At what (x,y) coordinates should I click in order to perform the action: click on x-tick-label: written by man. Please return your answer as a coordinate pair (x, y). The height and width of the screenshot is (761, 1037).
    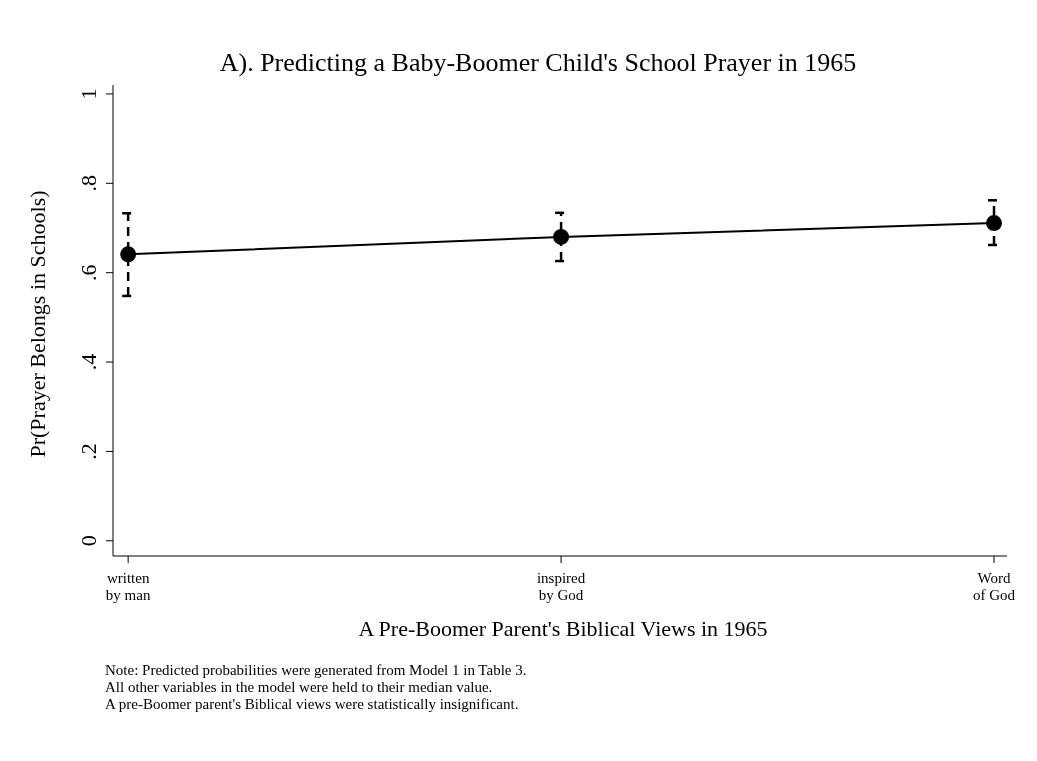
    Looking at the image, I should click on (128, 586).